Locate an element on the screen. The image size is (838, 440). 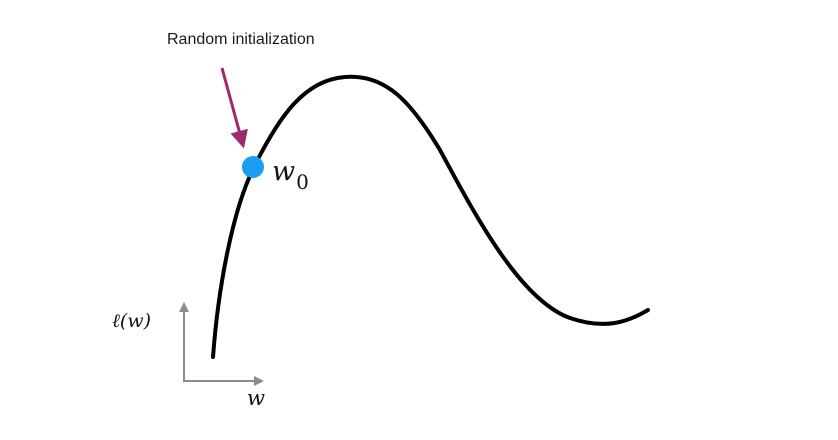
initial-weight-base: w is located at coordinates (284, 171).